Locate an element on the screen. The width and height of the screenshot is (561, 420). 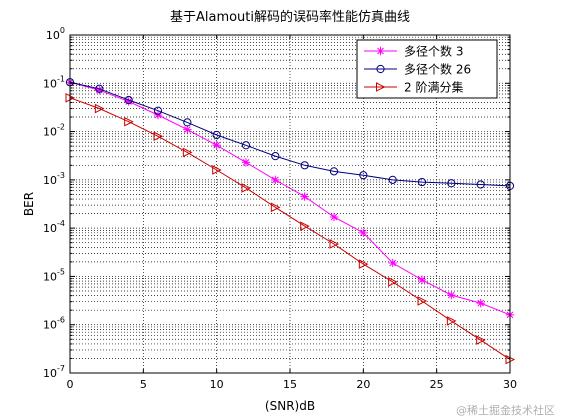
y-tick-label: 10⁻⁵ is located at coordinates (54, 275).